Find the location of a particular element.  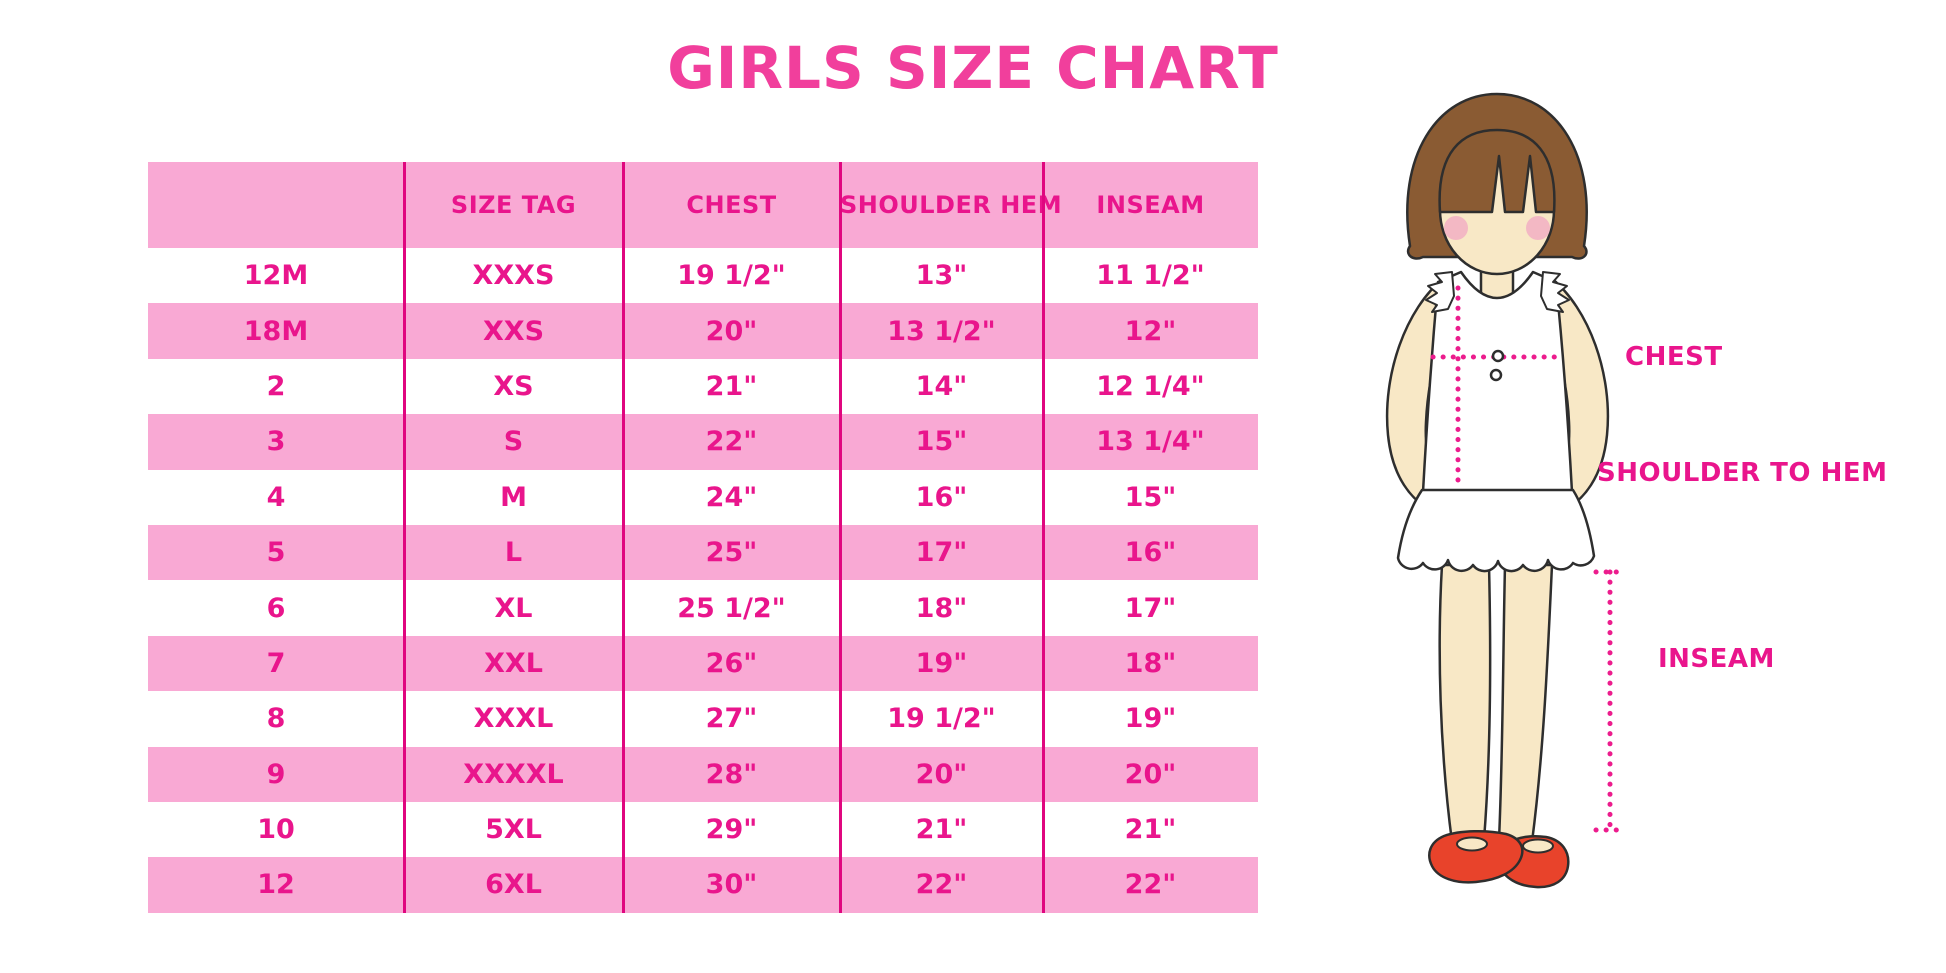

table-cell: 4 is located at coordinates (276, 497).